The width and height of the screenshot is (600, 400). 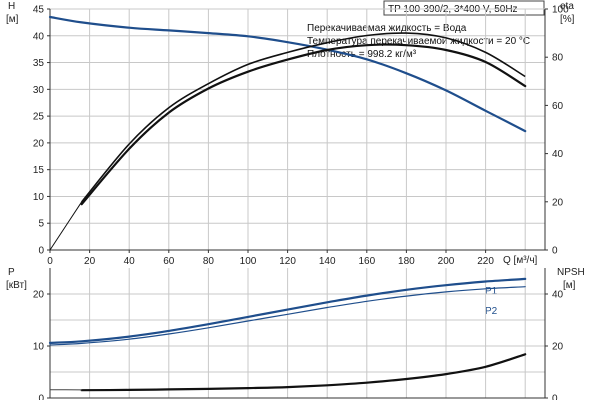 I want to click on q-axis-label: Q [м³/ч], so click(x=520, y=260).